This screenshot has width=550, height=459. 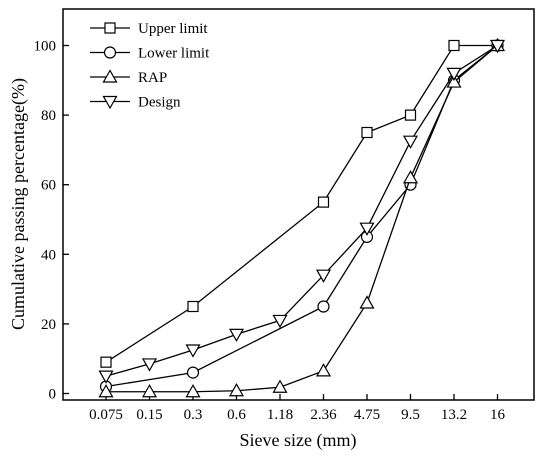 I want to click on legend-label: Lower limit, so click(x=174, y=54).